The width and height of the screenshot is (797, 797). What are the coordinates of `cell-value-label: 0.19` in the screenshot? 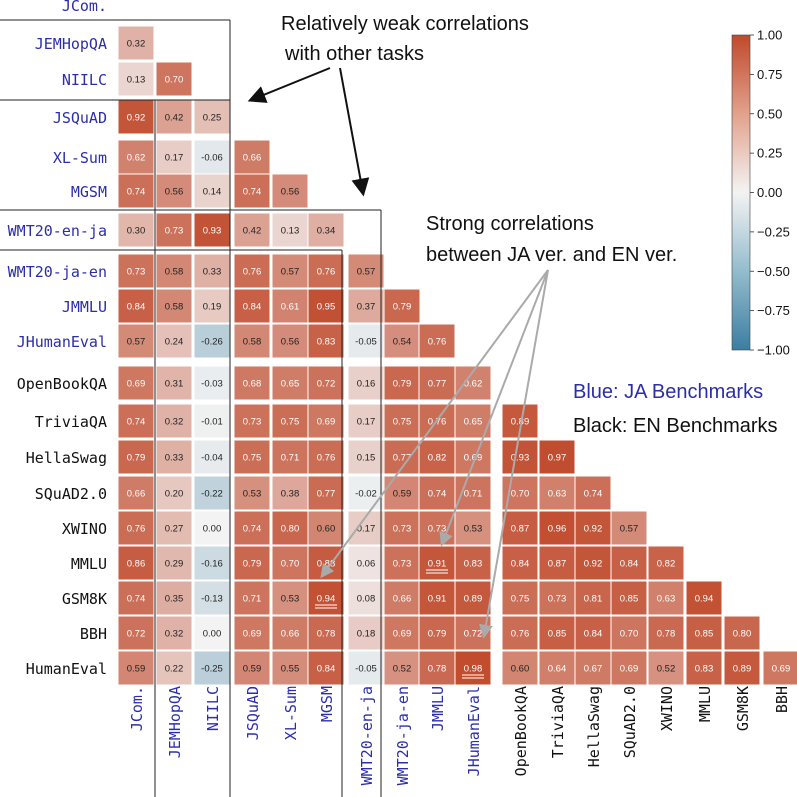 It's located at (212, 307).